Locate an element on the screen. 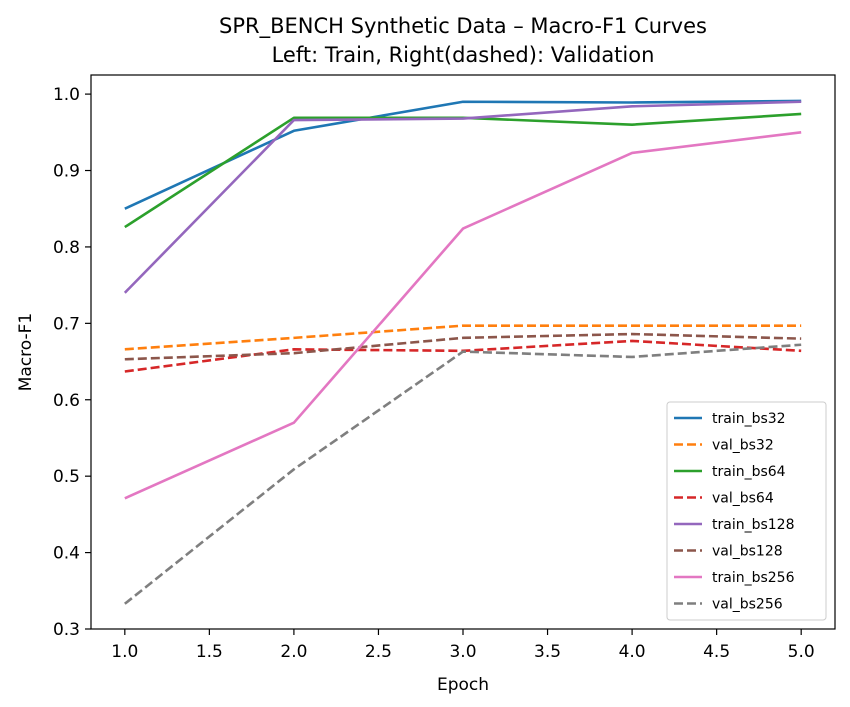 The width and height of the screenshot is (850, 707). x-tick-label: 1.0 is located at coordinates (124, 652).